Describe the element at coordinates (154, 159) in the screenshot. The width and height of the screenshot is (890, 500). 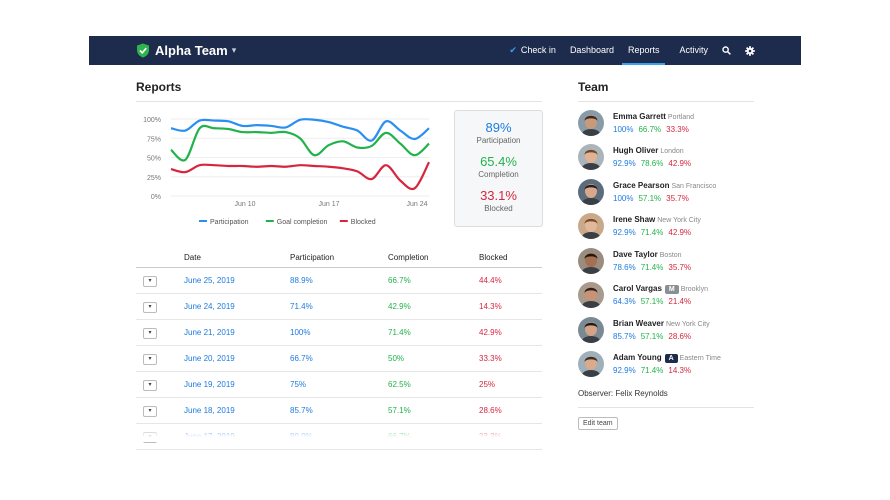
I see `y-tick-label: 50%` at that location.